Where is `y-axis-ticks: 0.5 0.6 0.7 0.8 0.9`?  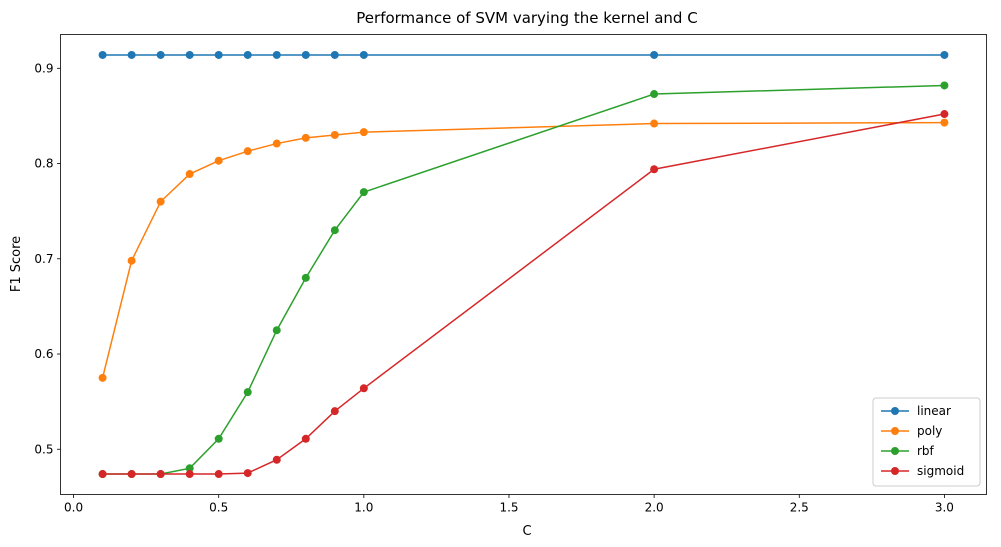 y-axis-ticks: 0.5 0.6 0.7 0.8 0.9 is located at coordinates (47, 258).